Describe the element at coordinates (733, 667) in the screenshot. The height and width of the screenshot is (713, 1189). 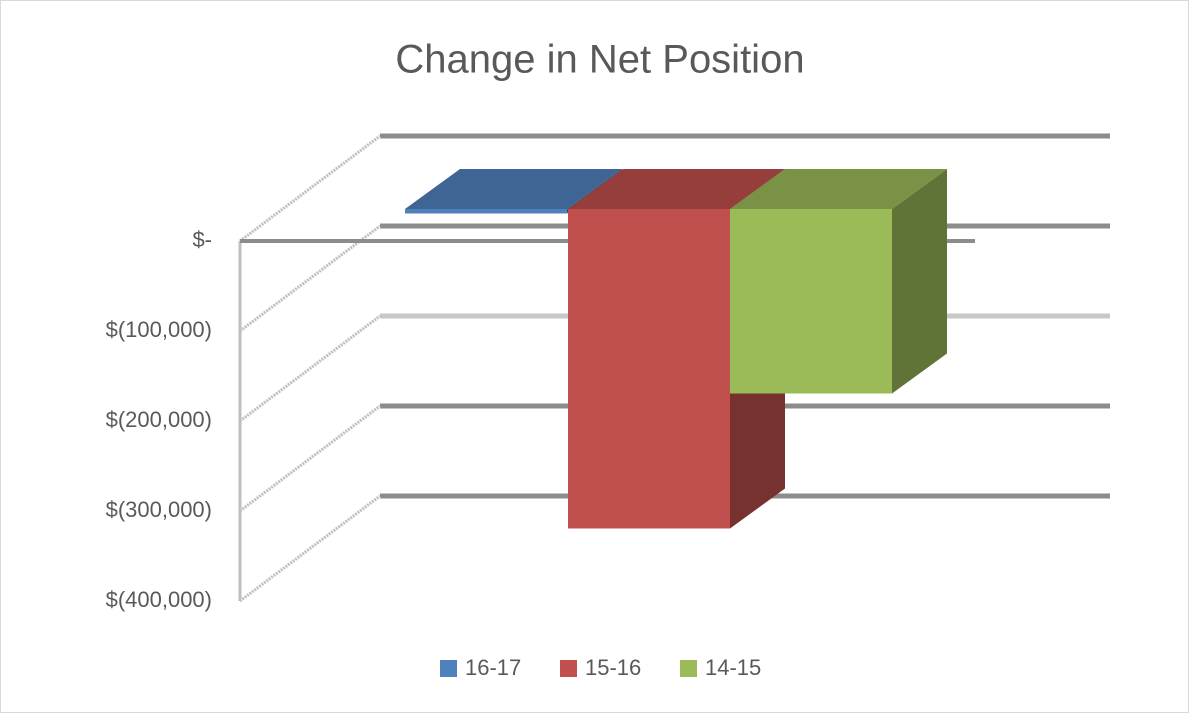
I see `legend-label: 14-15` at that location.